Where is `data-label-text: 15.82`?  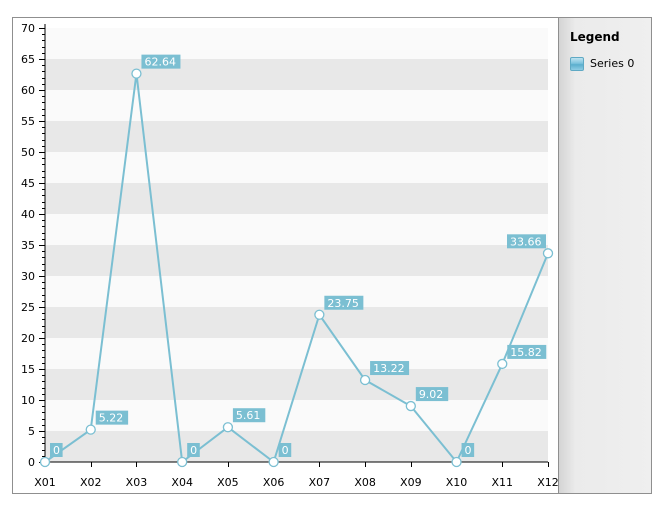
data-label-text: 15.82 is located at coordinates (525, 352).